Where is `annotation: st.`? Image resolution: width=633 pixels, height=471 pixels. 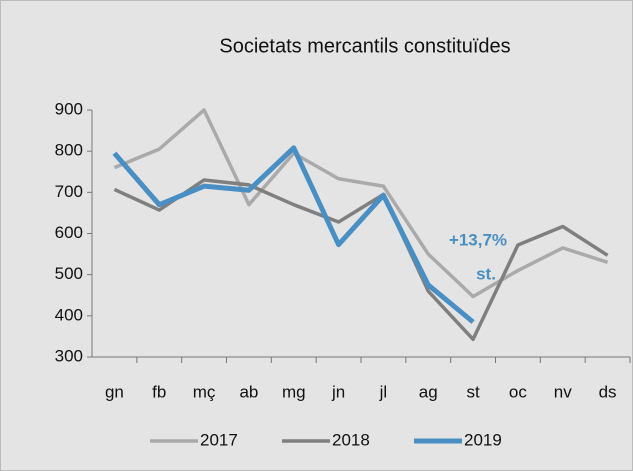 annotation: st. is located at coordinates (486, 273).